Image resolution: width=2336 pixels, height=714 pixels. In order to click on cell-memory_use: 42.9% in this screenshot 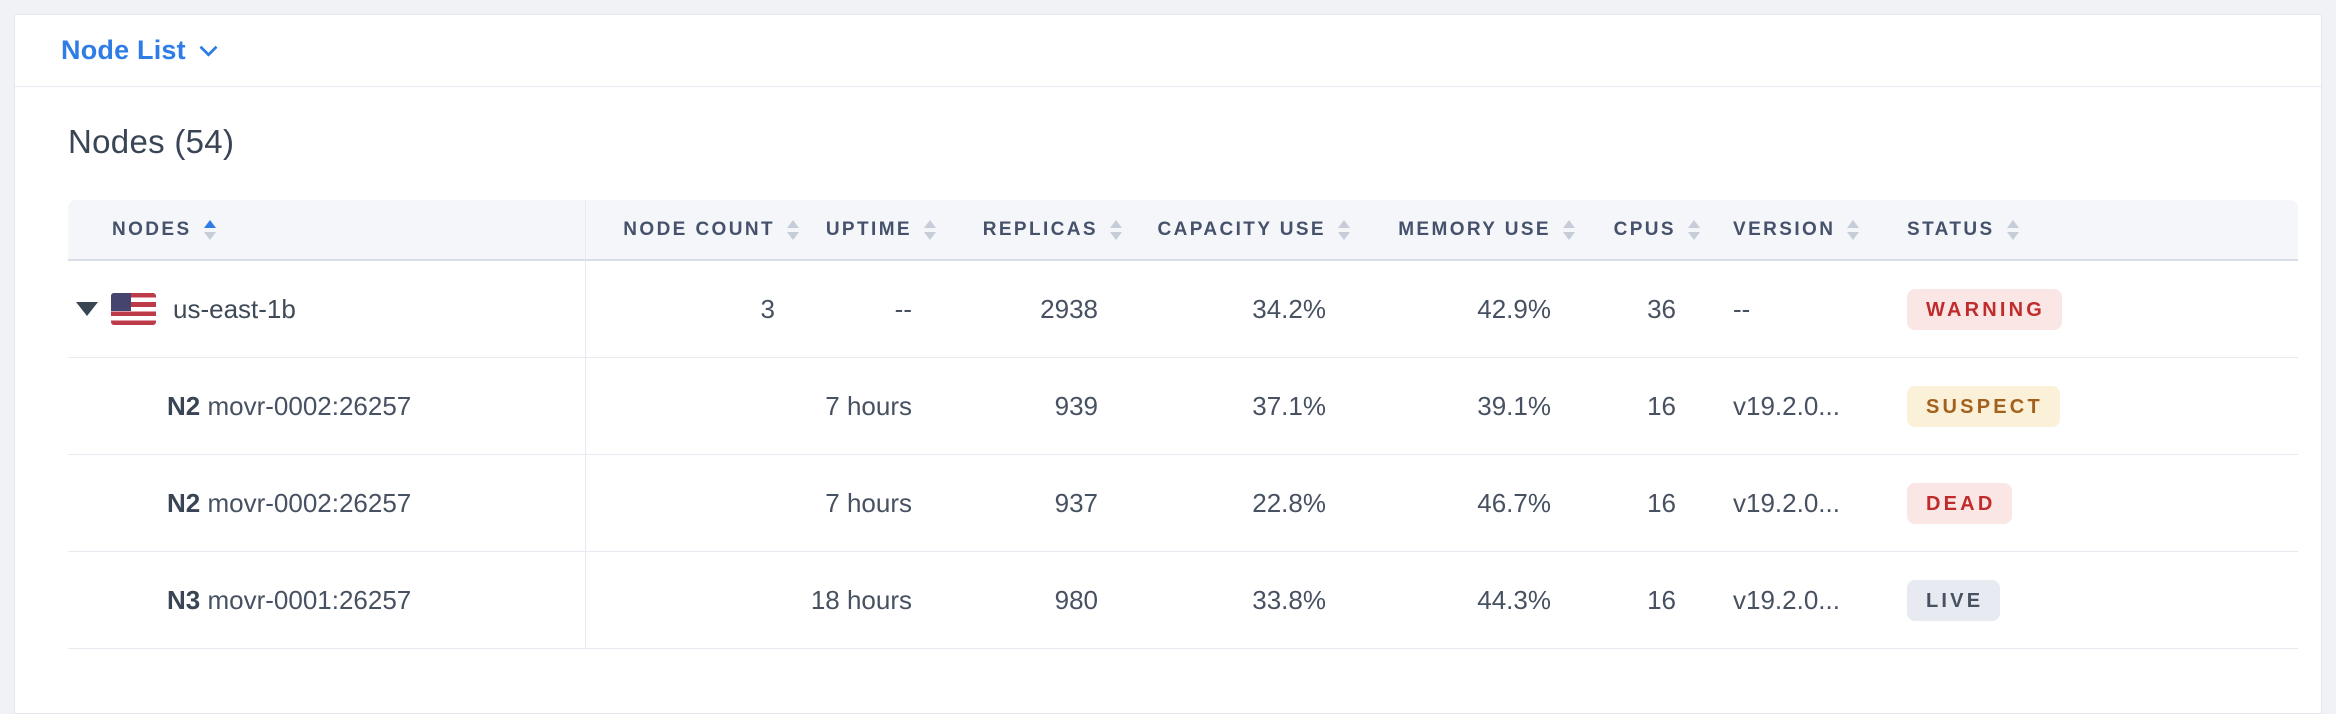, I will do `click(1468, 309)`.